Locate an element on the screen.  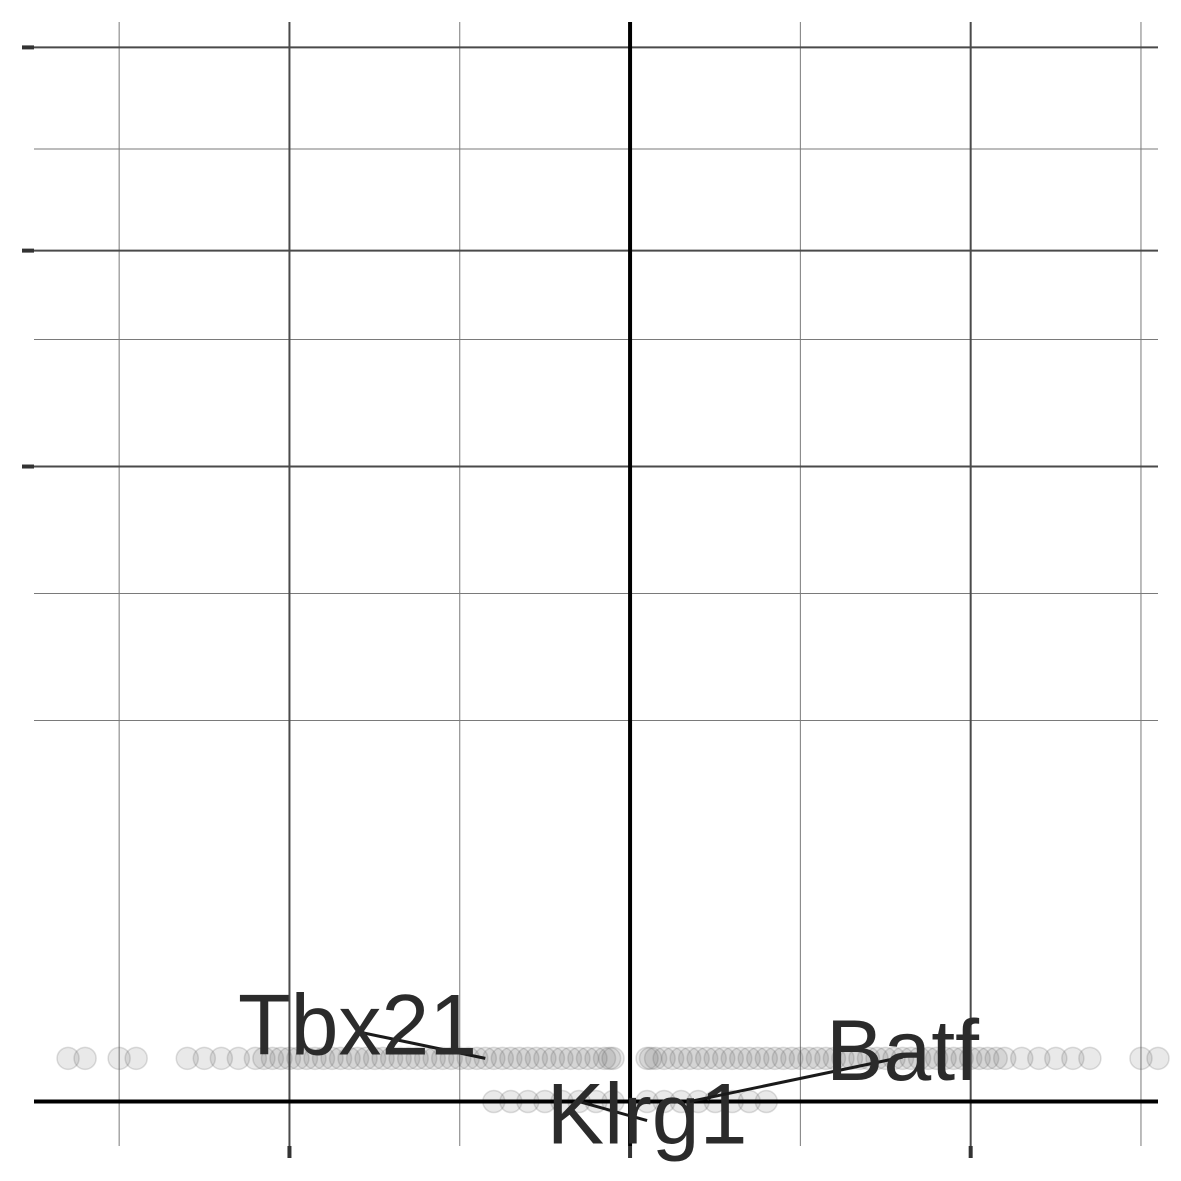
data-points is located at coordinates (613, 1080).